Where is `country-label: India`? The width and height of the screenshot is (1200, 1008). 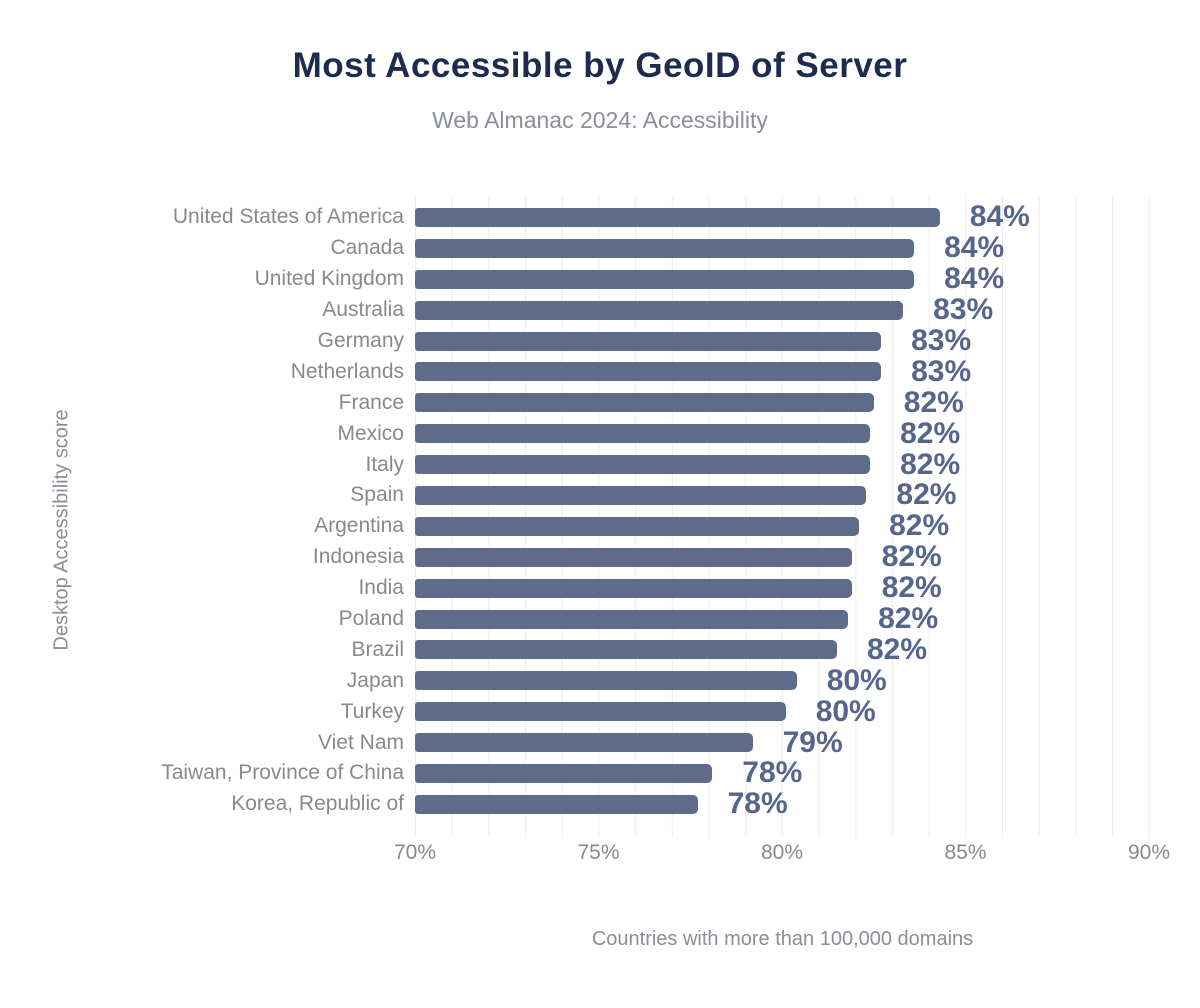 country-label: India is located at coordinates (381, 588).